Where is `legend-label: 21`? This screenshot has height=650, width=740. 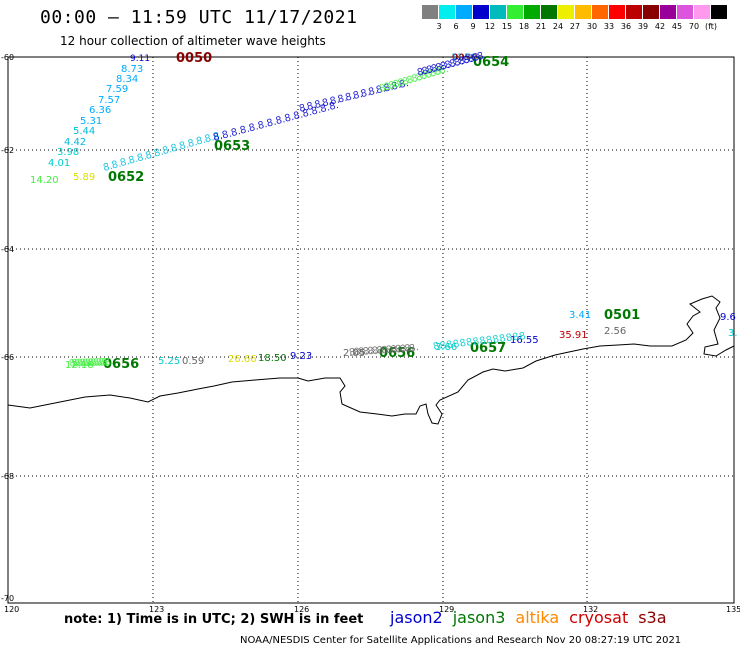 legend-label: 21 is located at coordinates (541, 26).